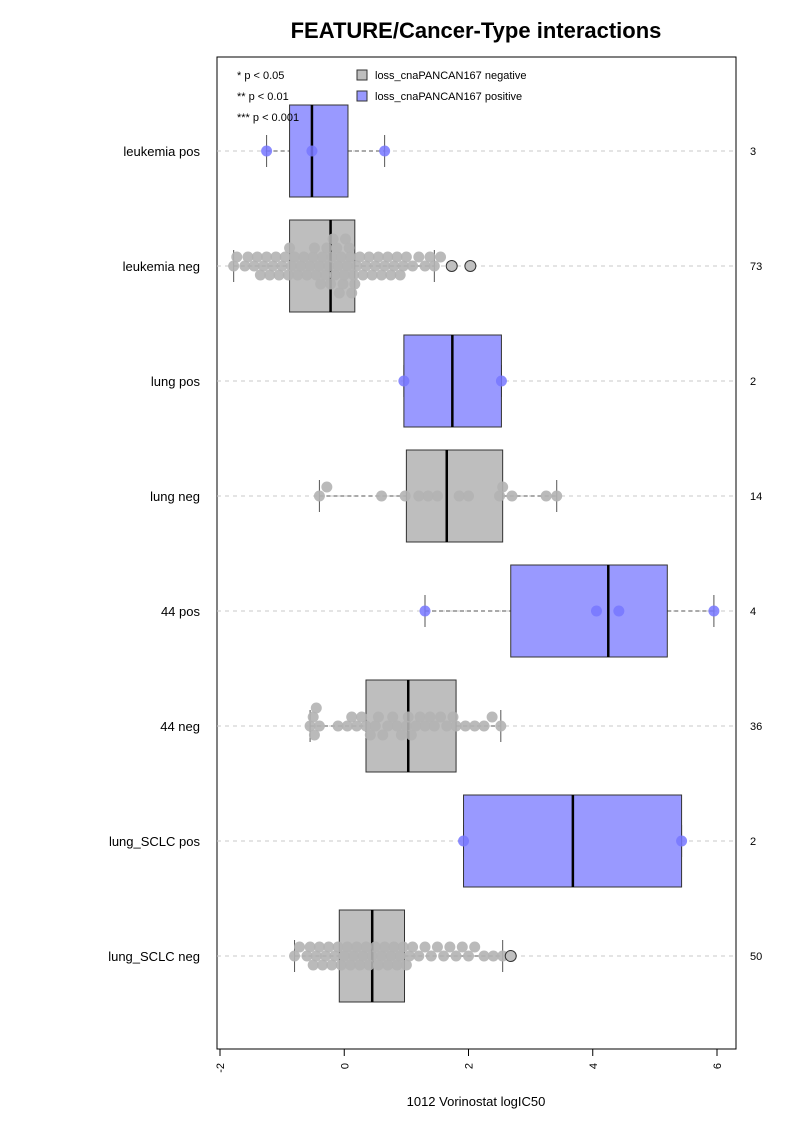 The height and width of the screenshot is (1122, 793). Describe the element at coordinates (501, 381) in the screenshot. I see `point-lung-pos` at that location.